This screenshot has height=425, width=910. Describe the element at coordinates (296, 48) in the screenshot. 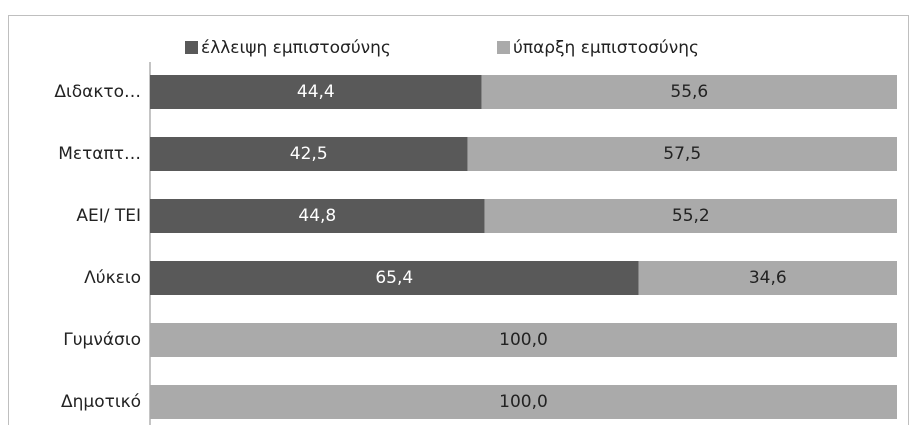

I see `legend-label: έλλειψη εμπιστοσύνης` at that location.